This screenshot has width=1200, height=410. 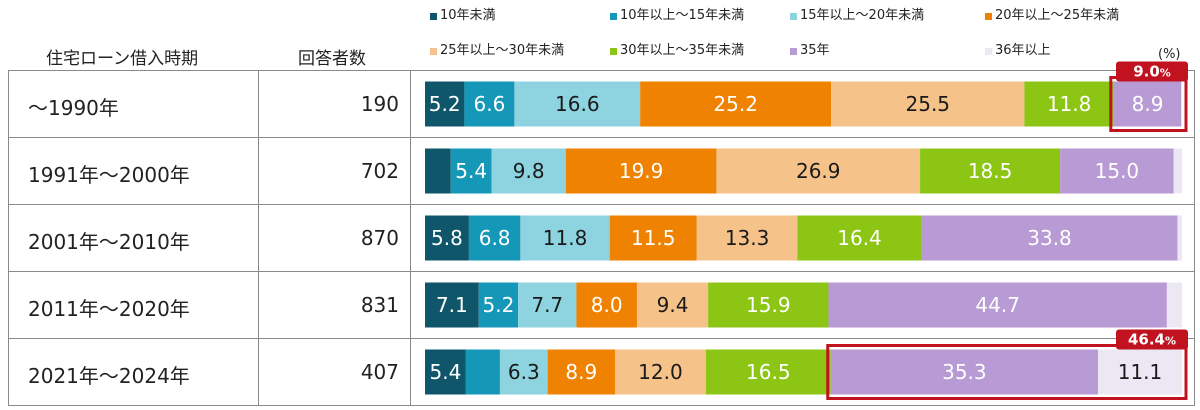 I want to click on bar-value-label: 35.3, so click(x=964, y=372).